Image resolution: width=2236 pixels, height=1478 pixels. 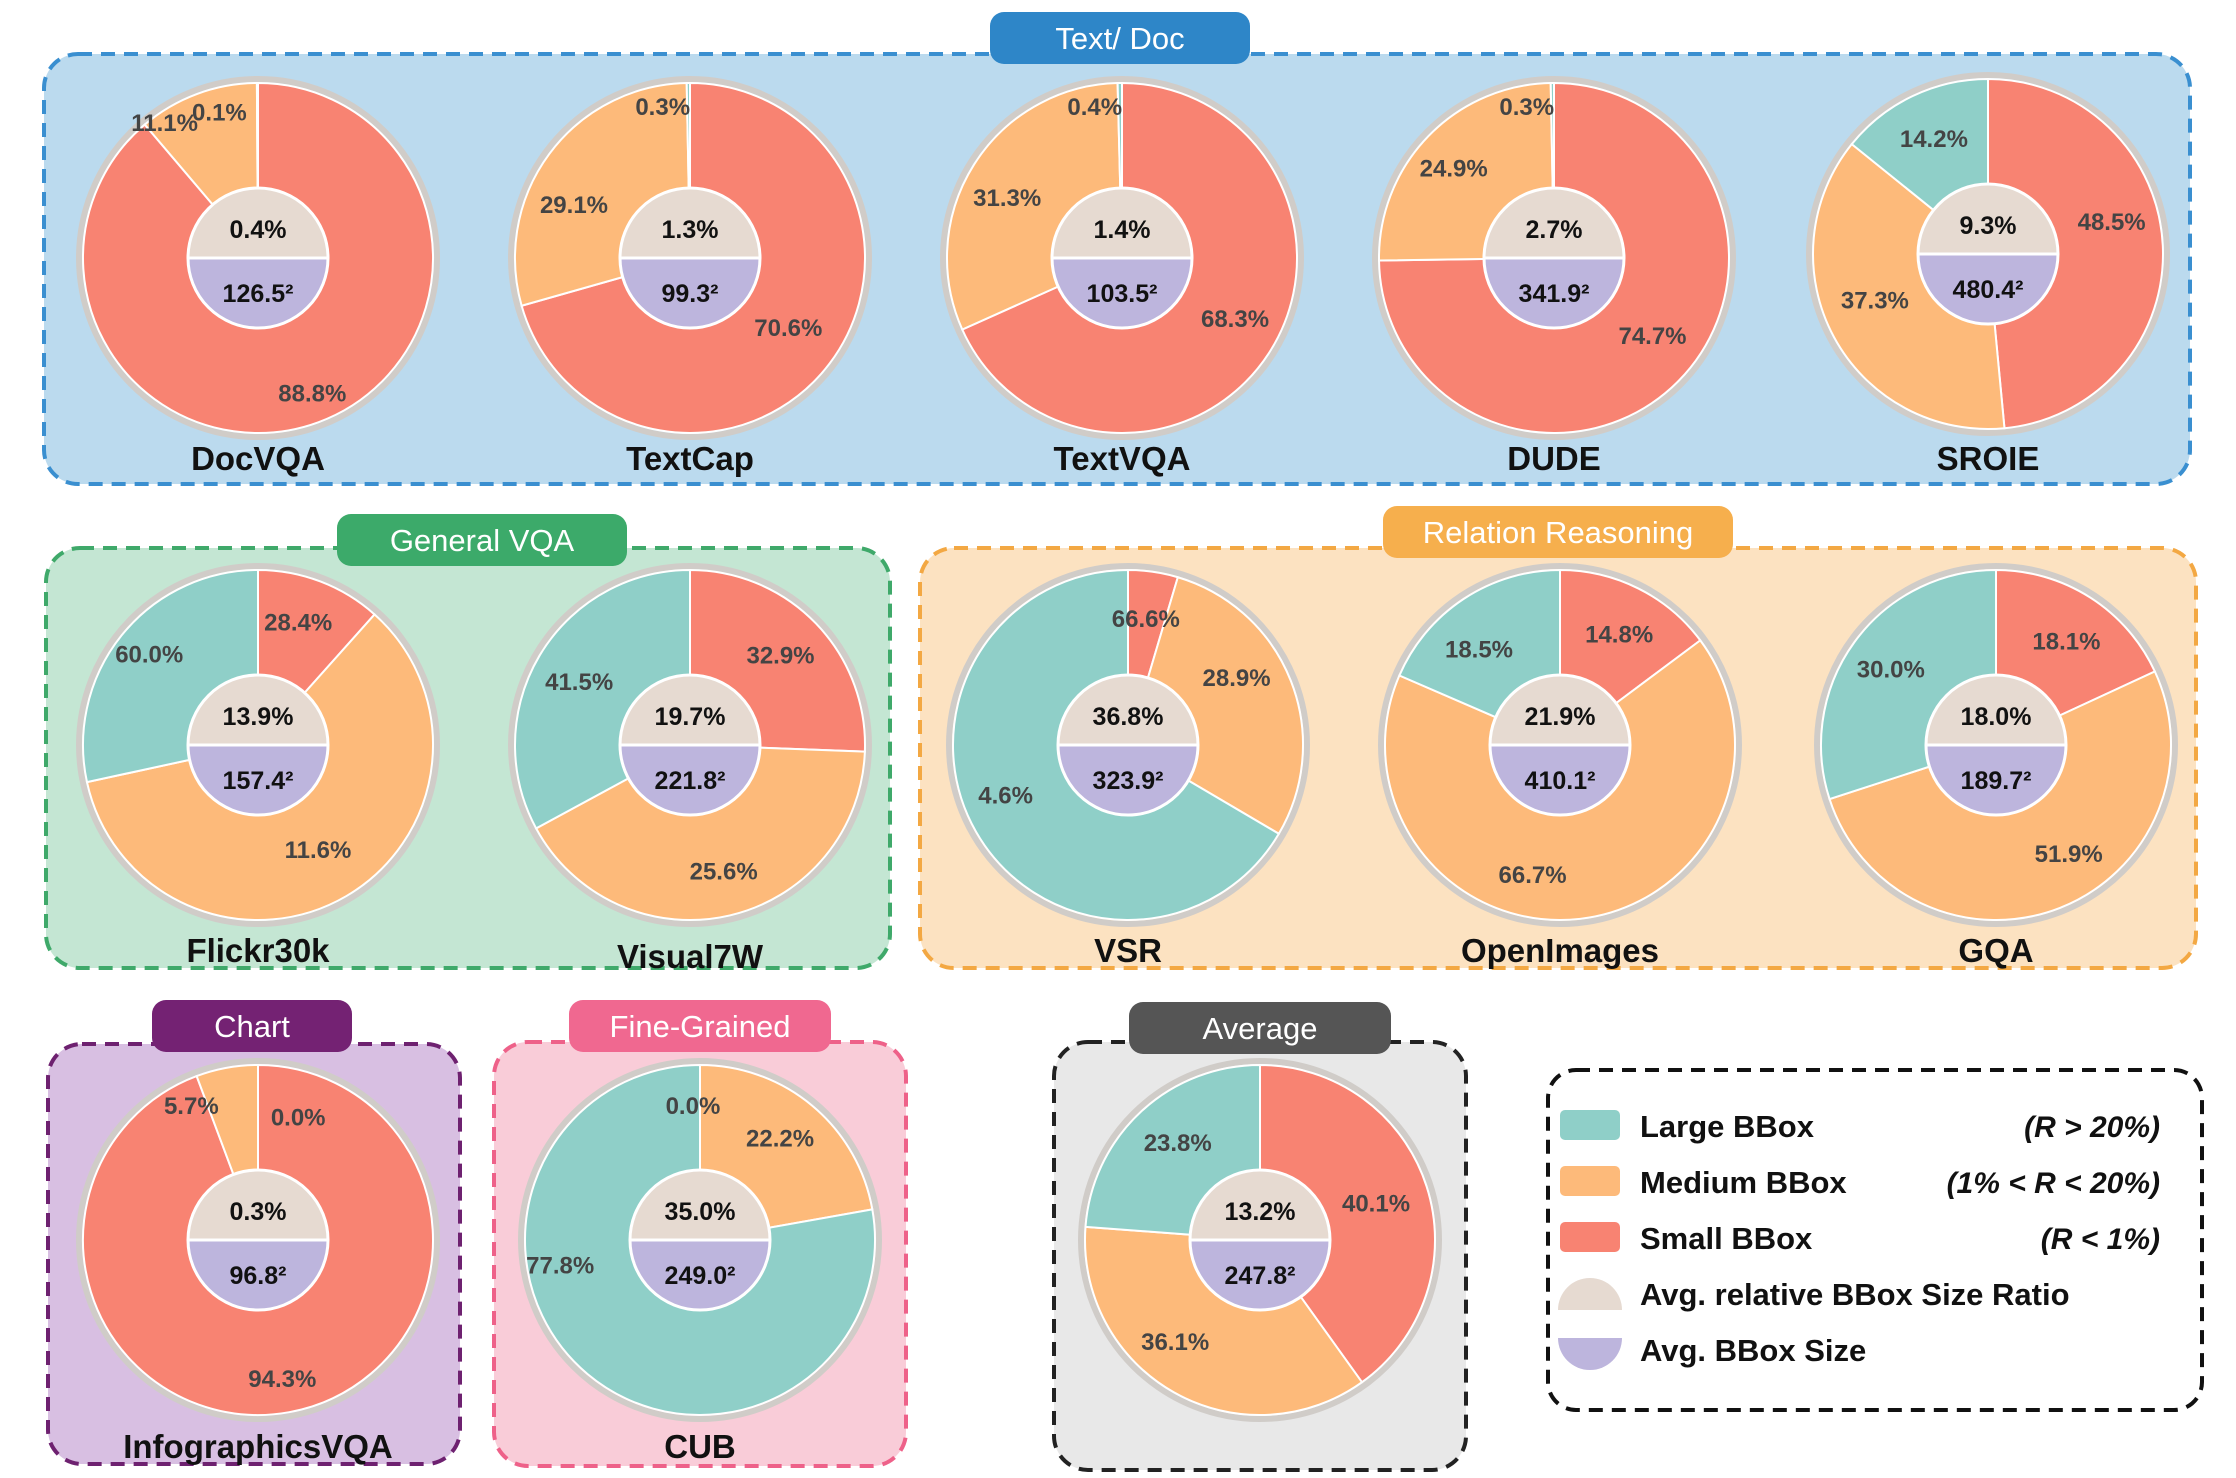 I want to click on pie-textvqa: 1.4% 103.5² 0.4% 31.3% 68.3% TextVQA, so click(x=1122, y=276).